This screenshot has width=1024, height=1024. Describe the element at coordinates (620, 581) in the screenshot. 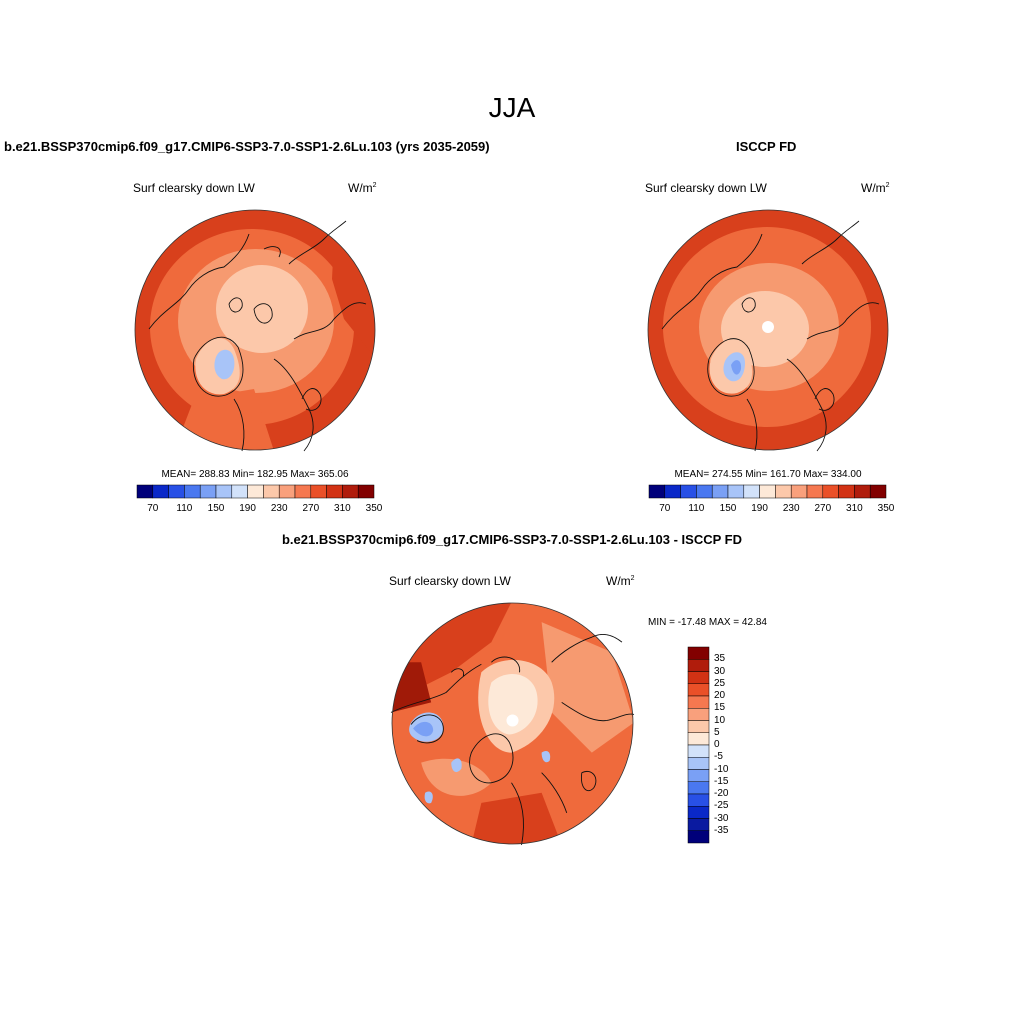

I see `panel-3-units: W/m2` at that location.